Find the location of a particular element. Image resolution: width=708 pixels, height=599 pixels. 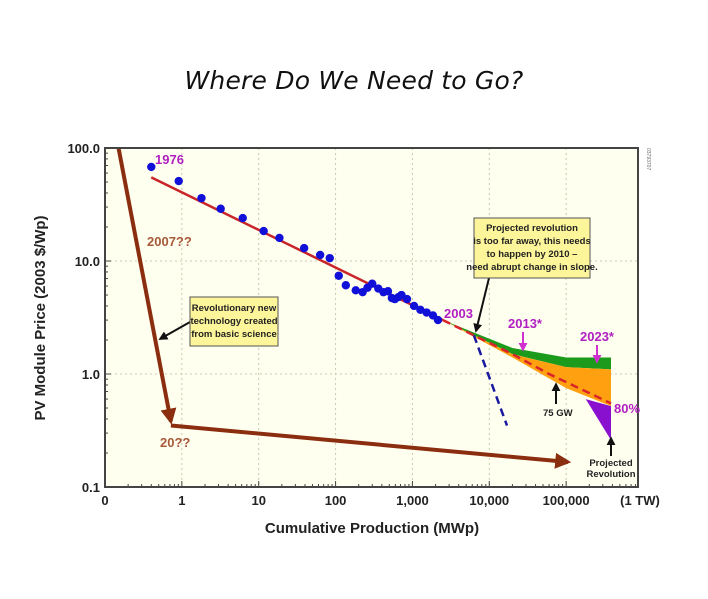

callout-line: need abrupt change in slope. is located at coordinates (531, 267).